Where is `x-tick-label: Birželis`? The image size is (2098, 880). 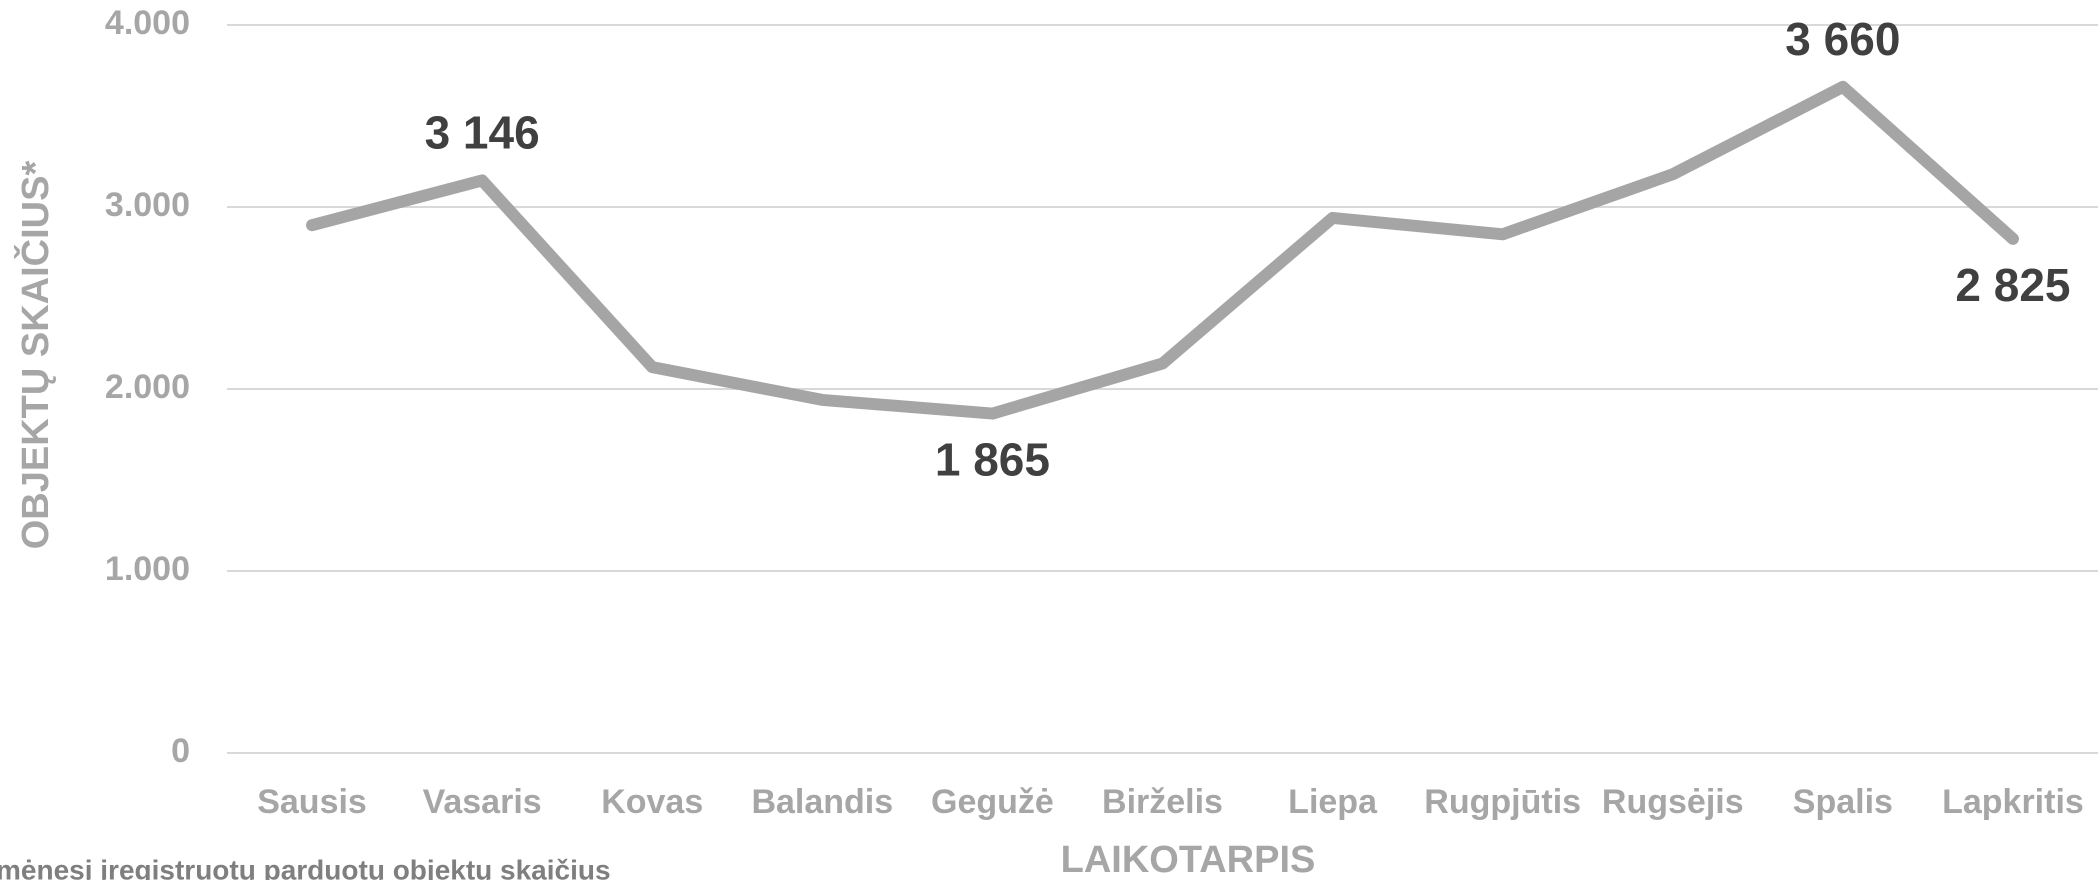 x-tick-label: Birželis is located at coordinates (1162, 802).